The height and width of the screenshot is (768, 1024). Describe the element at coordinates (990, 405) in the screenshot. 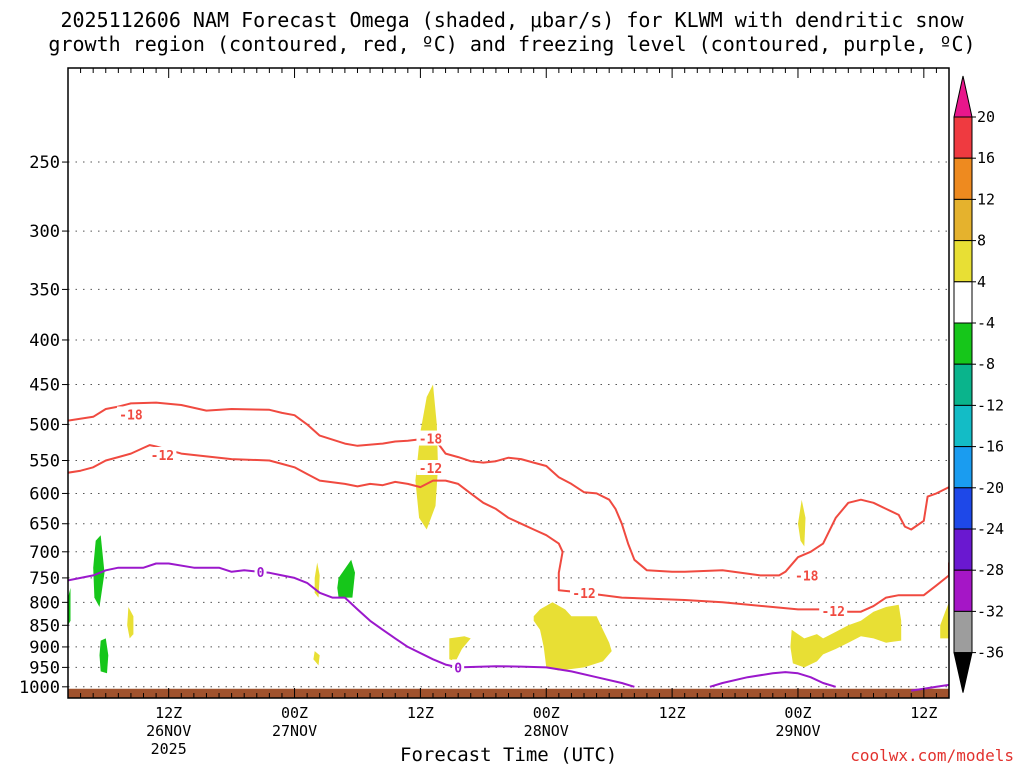

I see `colorbar-label-7: -12` at that location.